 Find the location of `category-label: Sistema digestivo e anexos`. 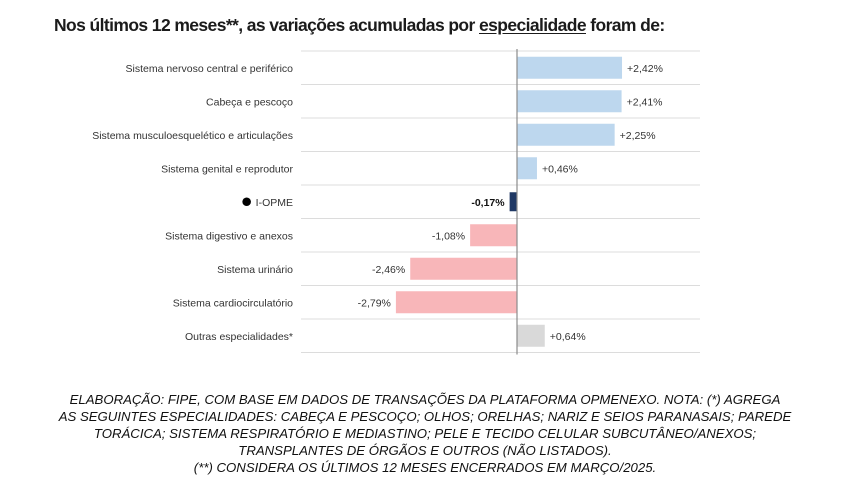

category-label: Sistema digestivo e anexos is located at coordinates (229, 236).